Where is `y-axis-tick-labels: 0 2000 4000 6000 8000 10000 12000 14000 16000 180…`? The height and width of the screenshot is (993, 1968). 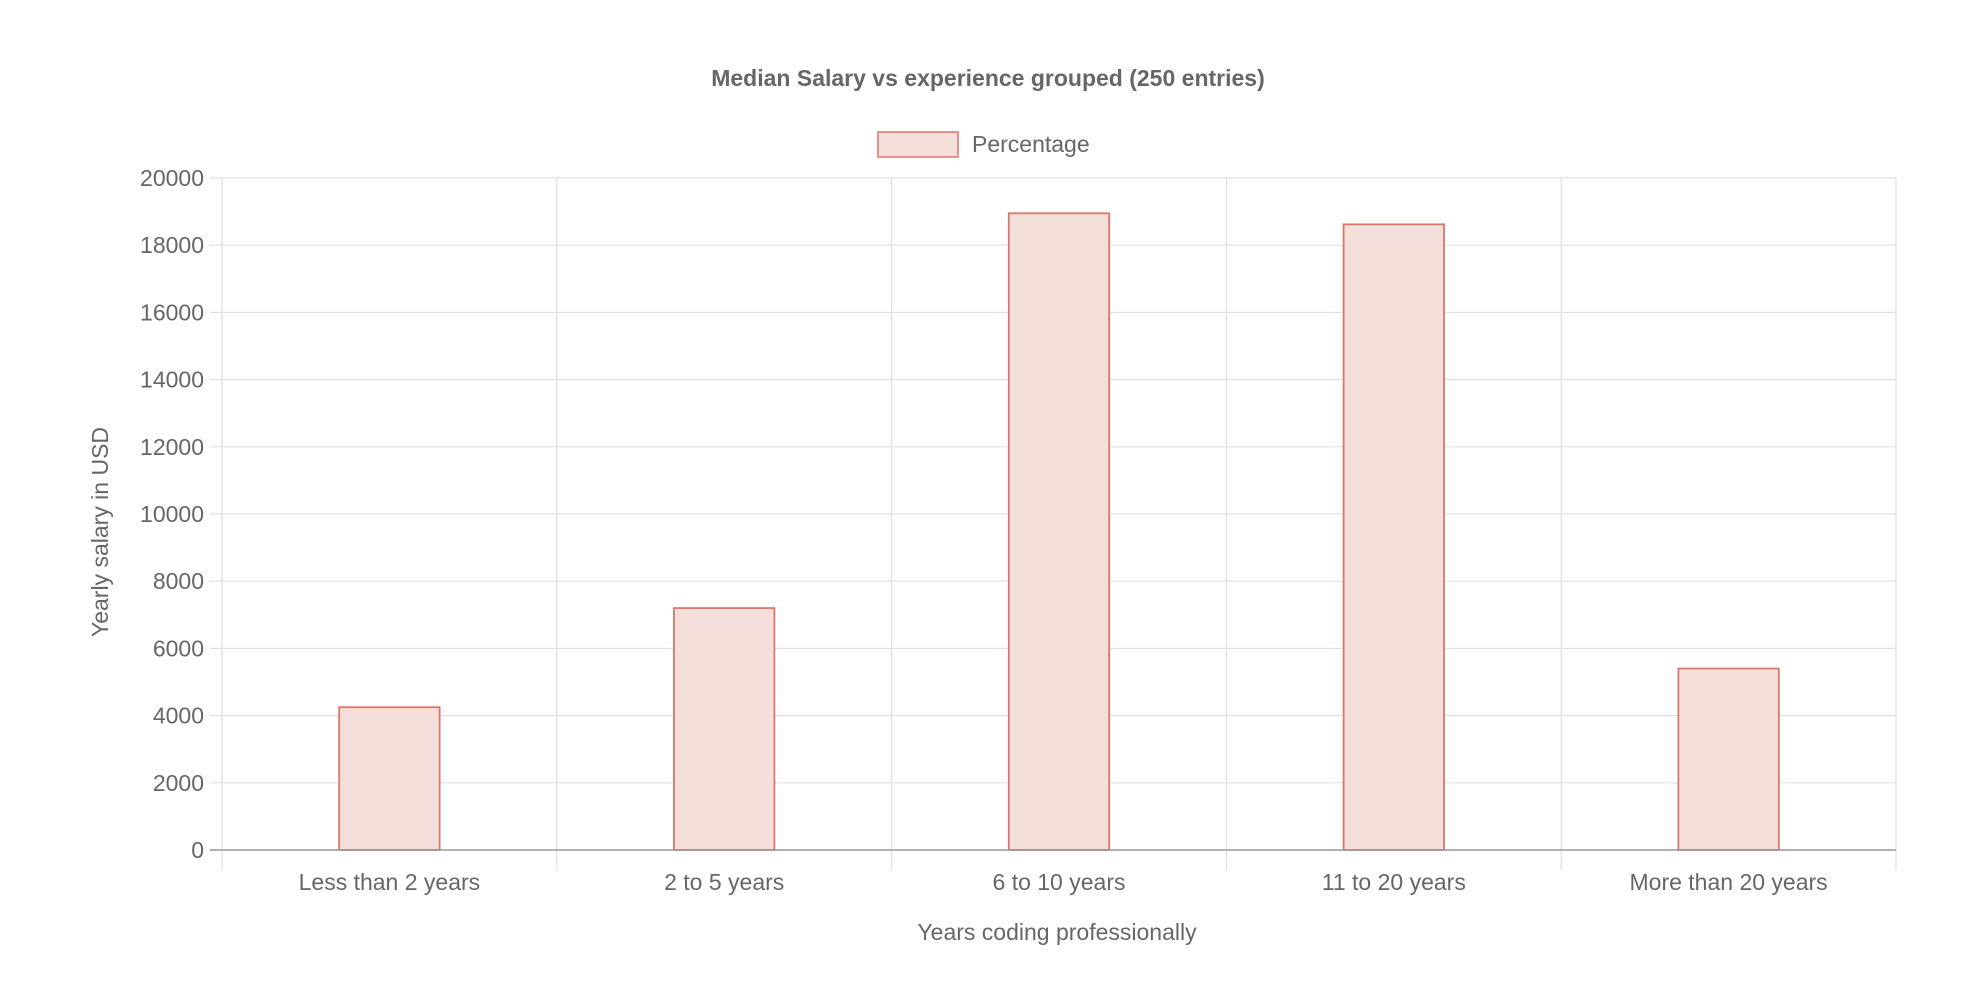 y-axis-tick-labels: 0 2000 4000 6000 8000 10000 12000 14000 16000 180… is located at coordinates (172, 514).